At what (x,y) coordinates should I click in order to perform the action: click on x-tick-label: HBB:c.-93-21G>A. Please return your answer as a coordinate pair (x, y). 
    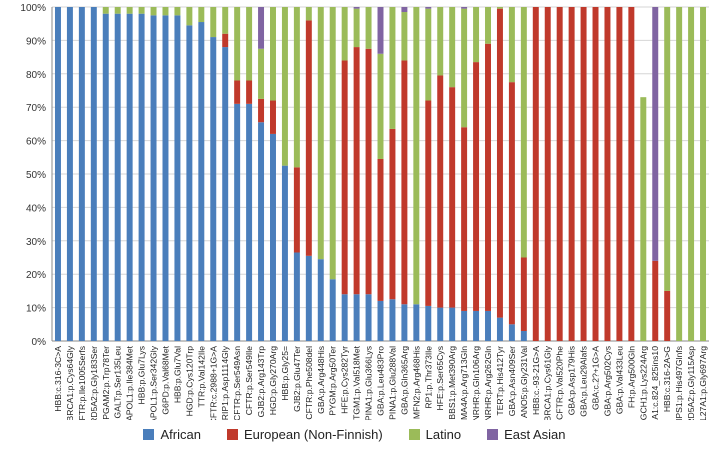
    Looking at the image, I should click on (536, 380).